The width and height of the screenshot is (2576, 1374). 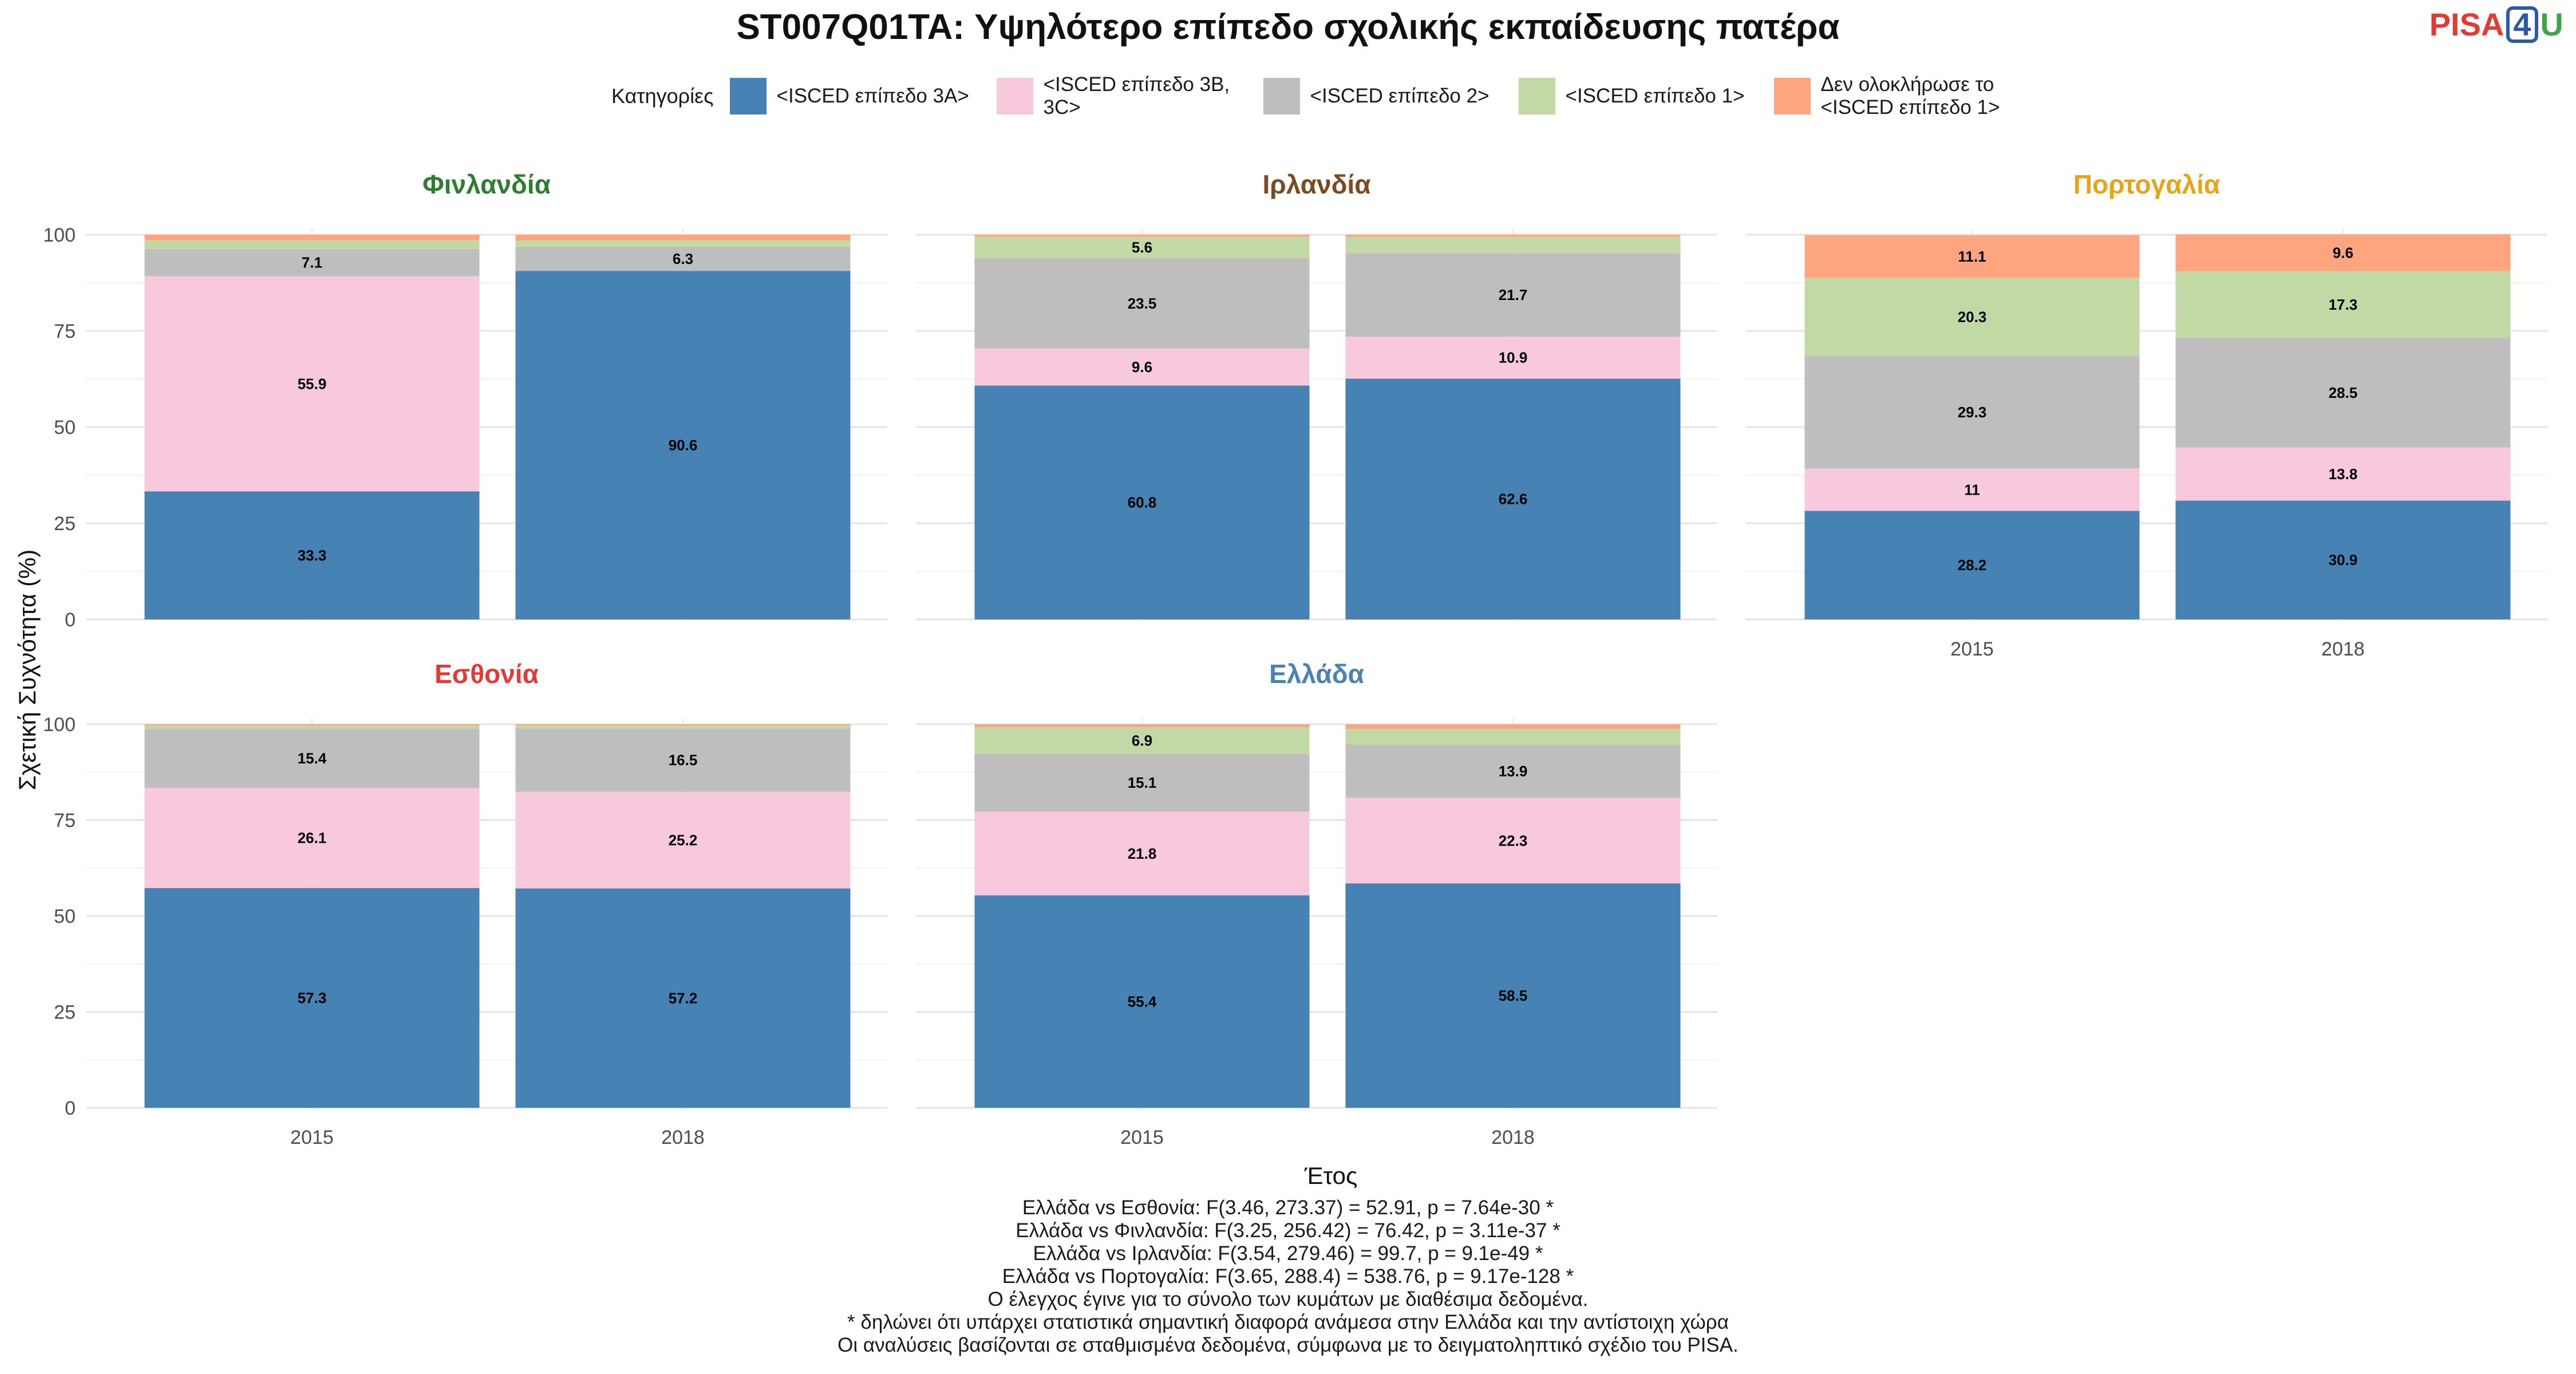 I want to click on data-label: 25.2, so click(x=683, y=839).